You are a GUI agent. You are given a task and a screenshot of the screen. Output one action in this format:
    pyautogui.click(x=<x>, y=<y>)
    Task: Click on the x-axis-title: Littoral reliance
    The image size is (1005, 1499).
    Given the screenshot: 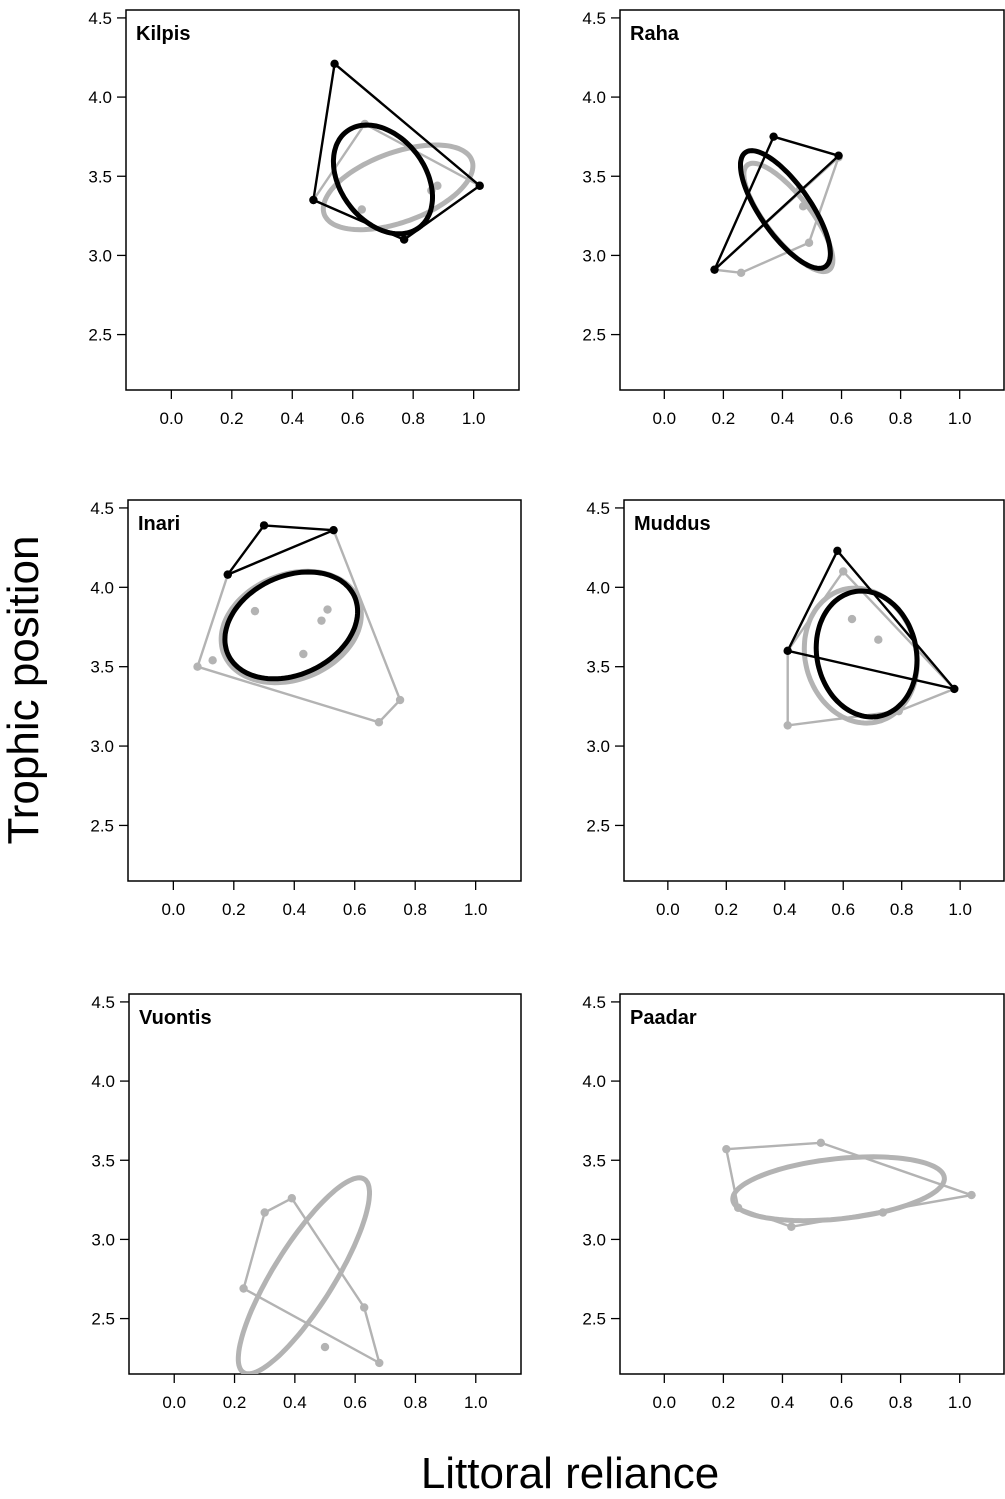 What is the action you would take?
    pyautogui.click(x=570, y=1473)
    